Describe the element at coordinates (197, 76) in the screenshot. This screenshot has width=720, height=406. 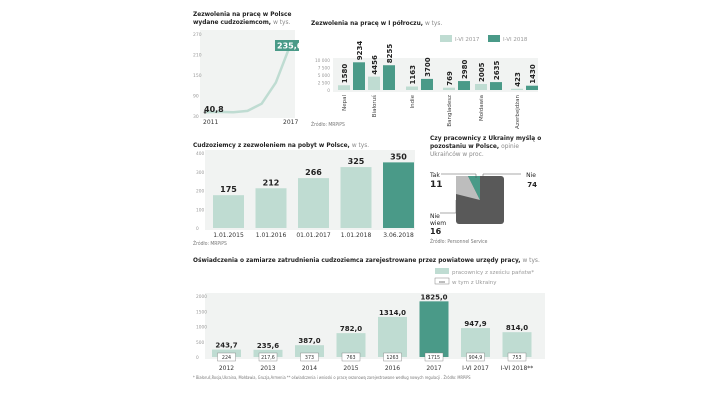
I see `y-tick-label: 150` at that location.